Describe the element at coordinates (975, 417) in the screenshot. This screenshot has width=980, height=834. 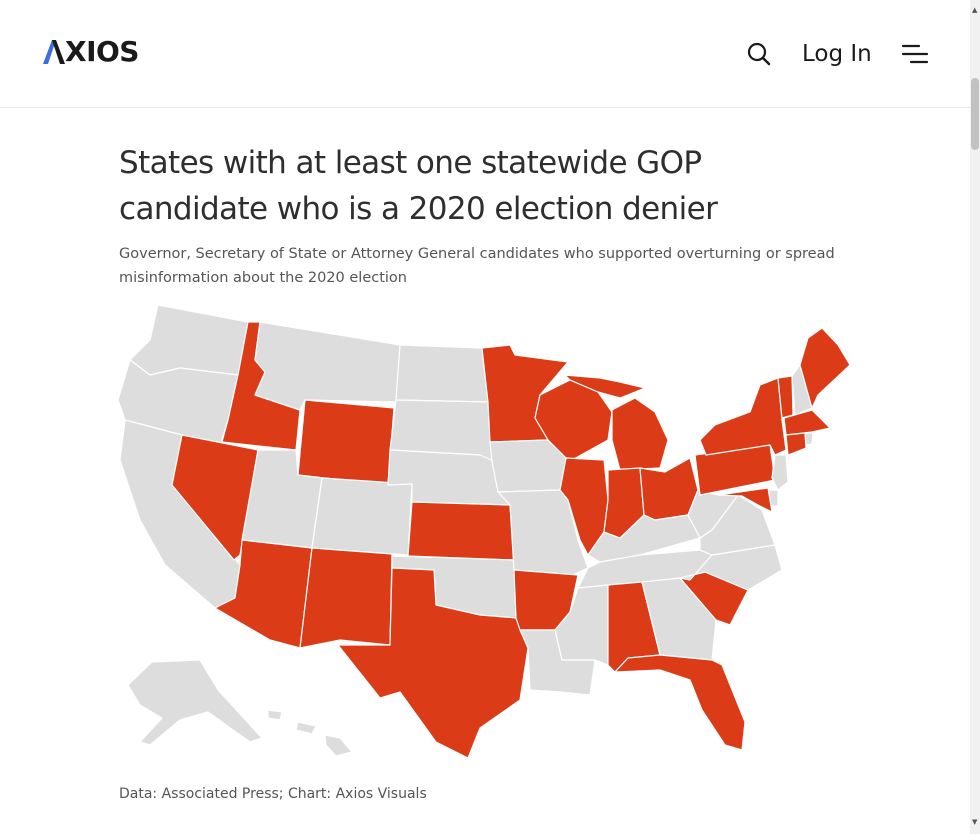
I see `scrollbar-track` at that location.